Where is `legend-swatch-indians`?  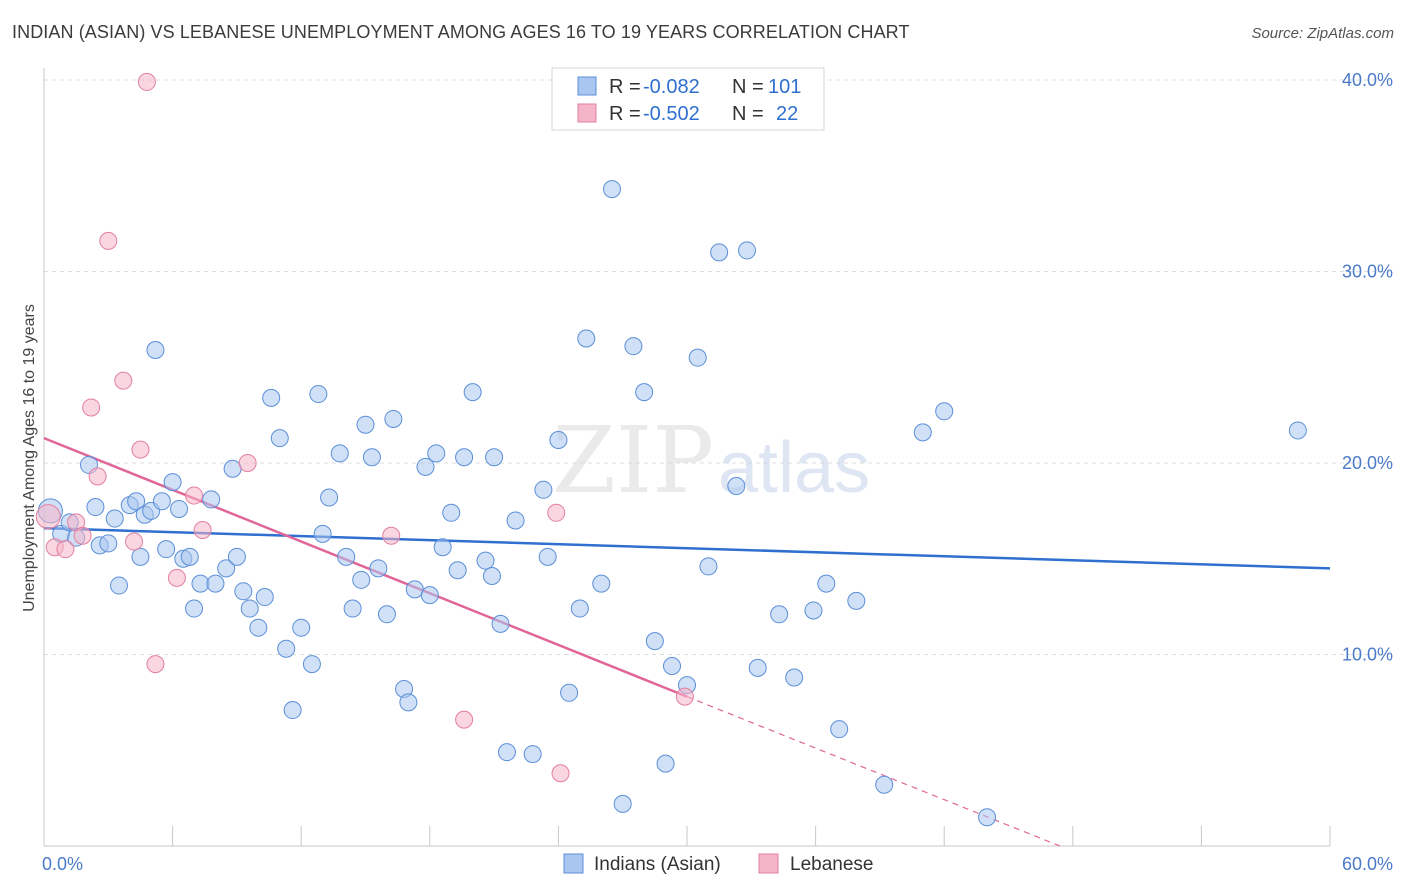
legend-swatch-indians is located at coordinates (587, 86).